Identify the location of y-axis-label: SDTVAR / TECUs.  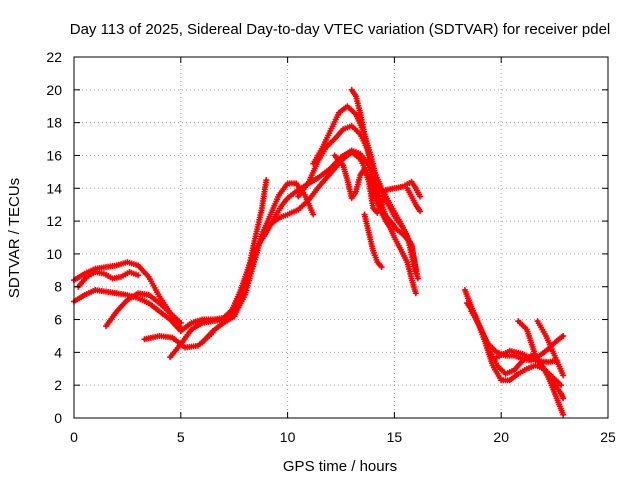
(14, 238).